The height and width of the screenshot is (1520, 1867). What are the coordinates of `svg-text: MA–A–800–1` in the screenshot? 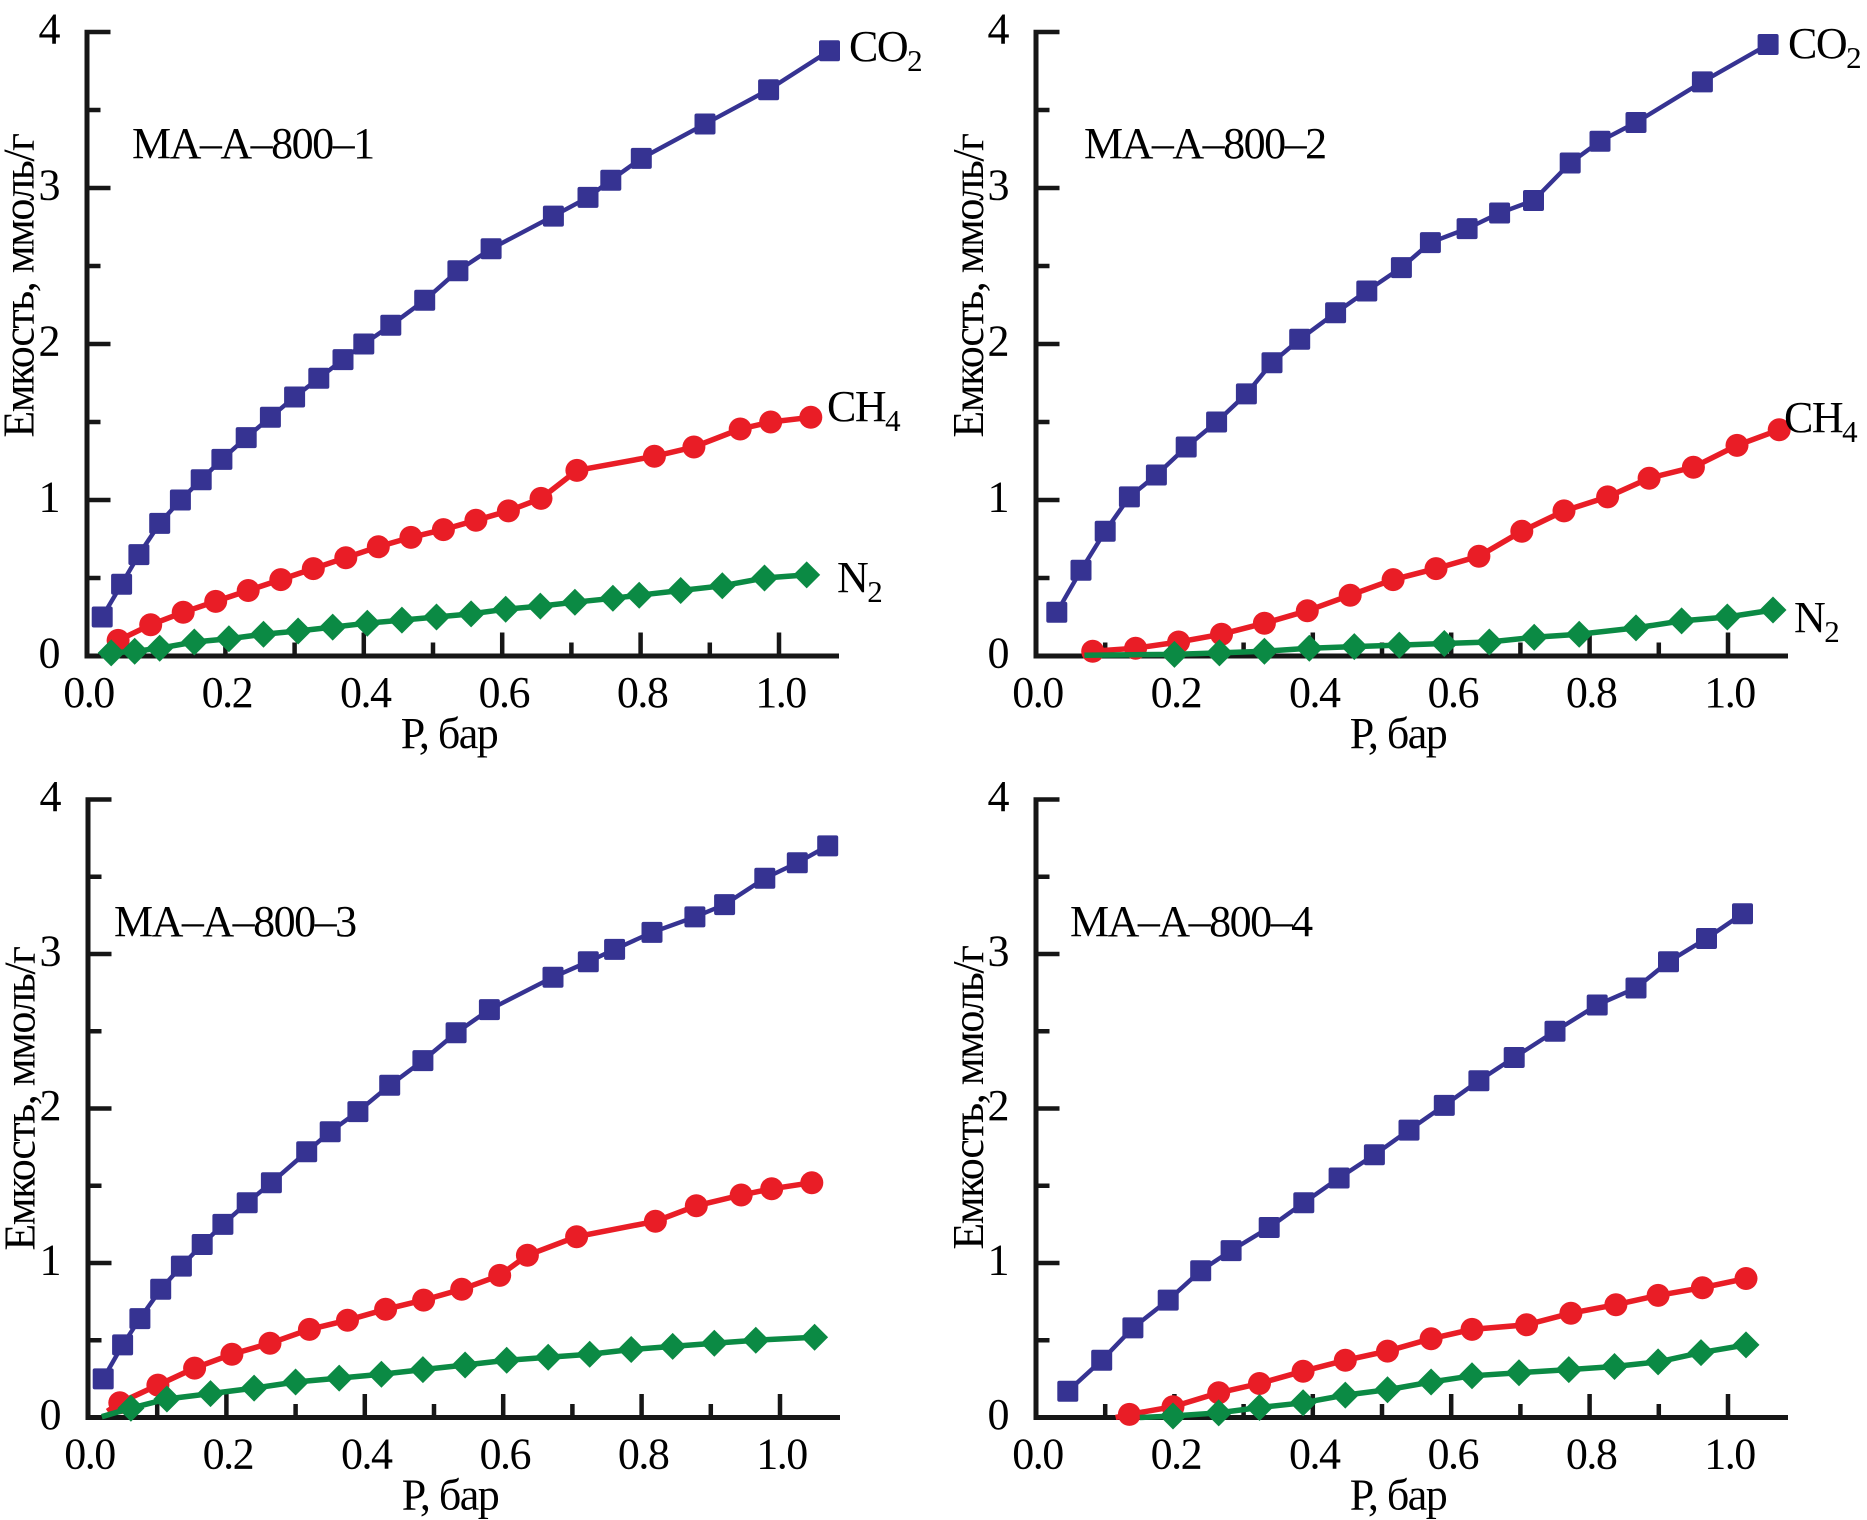 It's located at (253, 143).